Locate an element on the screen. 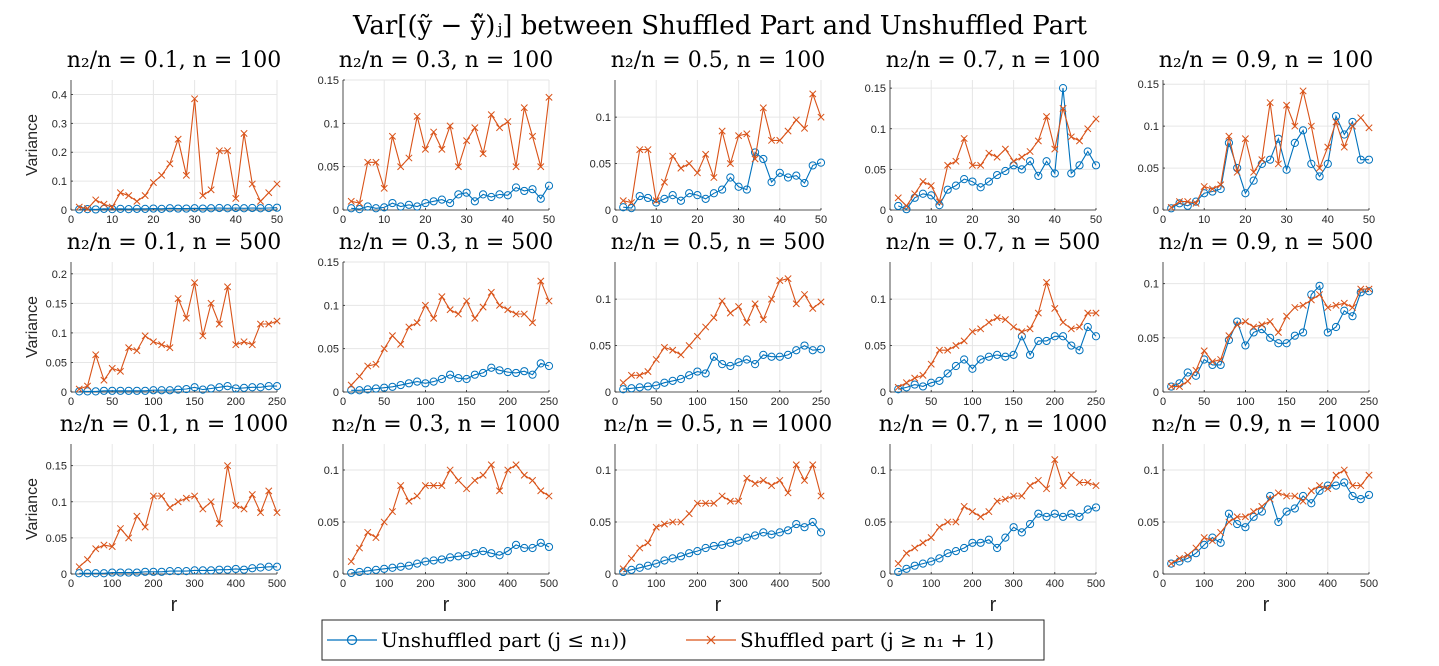 The image size is (1439, 666). x-tick-label: 200 is located at coordinates (697, 584).